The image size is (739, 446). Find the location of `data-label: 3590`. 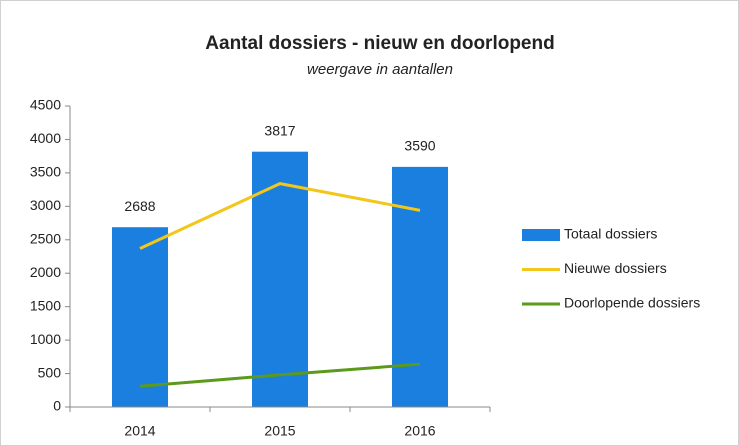

data-label: 3590 is located at coordinates (419, 146).